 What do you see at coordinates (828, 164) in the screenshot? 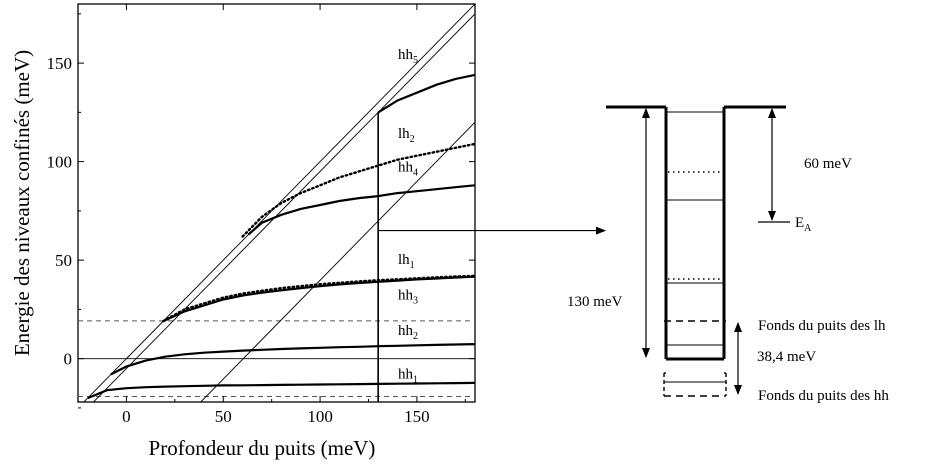
I see `label-60-mev: 60 meV` at bounding box center [828, 164].